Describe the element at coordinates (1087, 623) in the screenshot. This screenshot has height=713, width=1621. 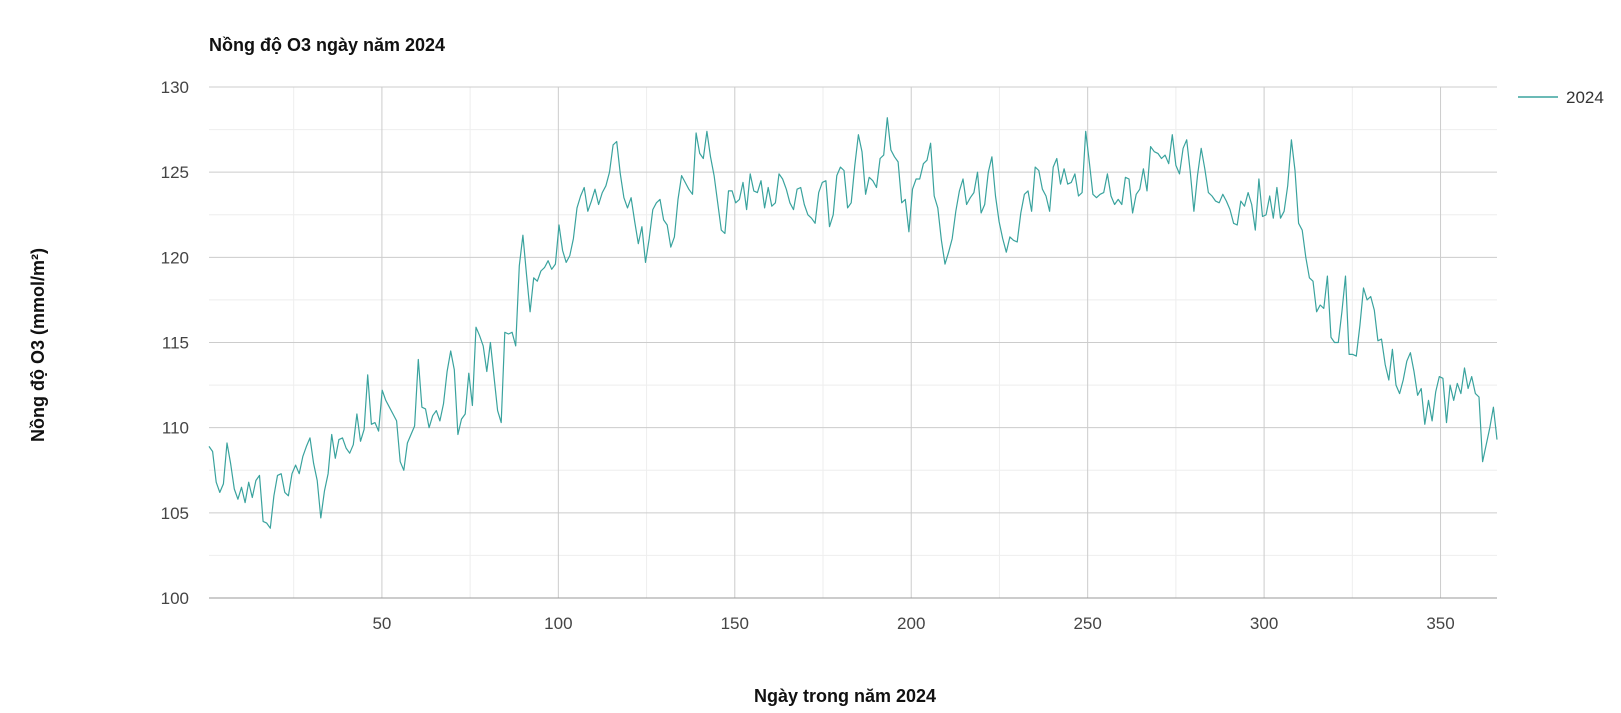
I see `x-tick-label: 250` at that location.